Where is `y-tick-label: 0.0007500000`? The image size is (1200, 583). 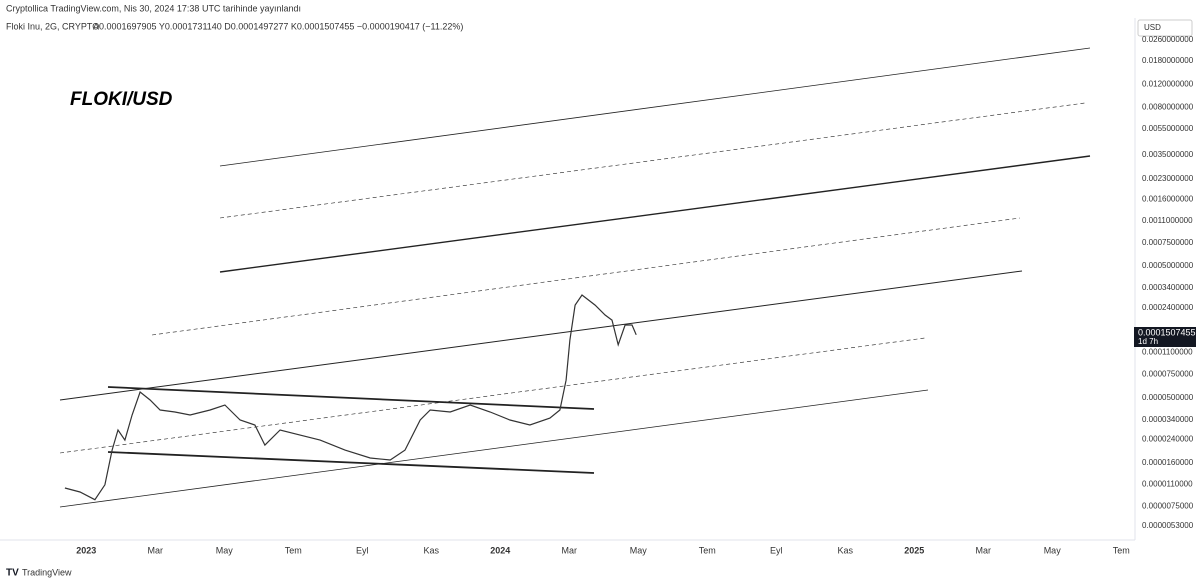 y-tick-label: 0.0007500000 is located at coordinates (1168, 242).